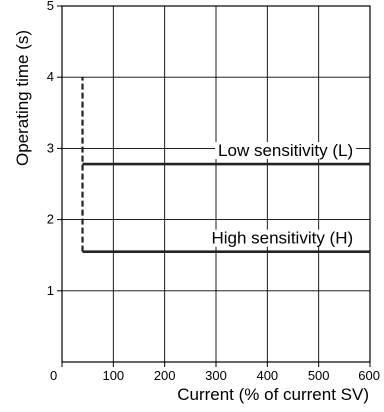  What do you see at coordinates (267, 375) in the screenshot?
I see `x-tick-label: 400` at bounding box center [267, 375].